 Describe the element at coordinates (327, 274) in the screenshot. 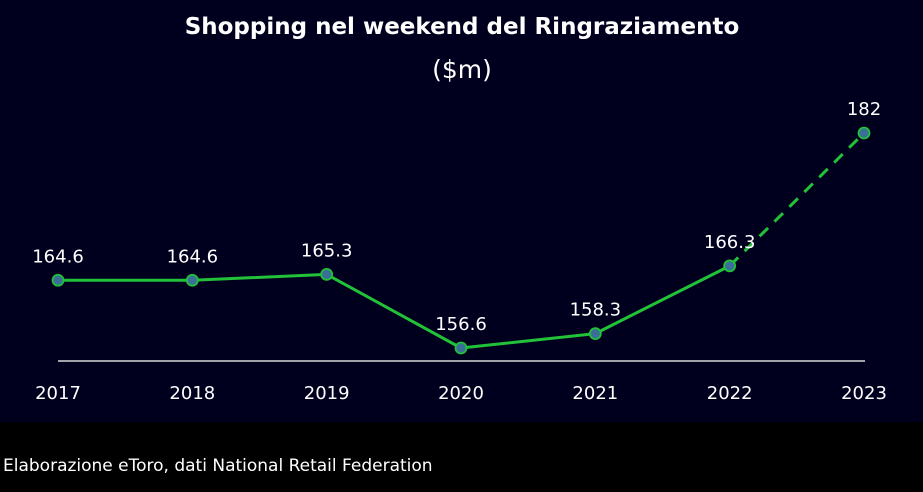

I see `data-point-2019` at that location.